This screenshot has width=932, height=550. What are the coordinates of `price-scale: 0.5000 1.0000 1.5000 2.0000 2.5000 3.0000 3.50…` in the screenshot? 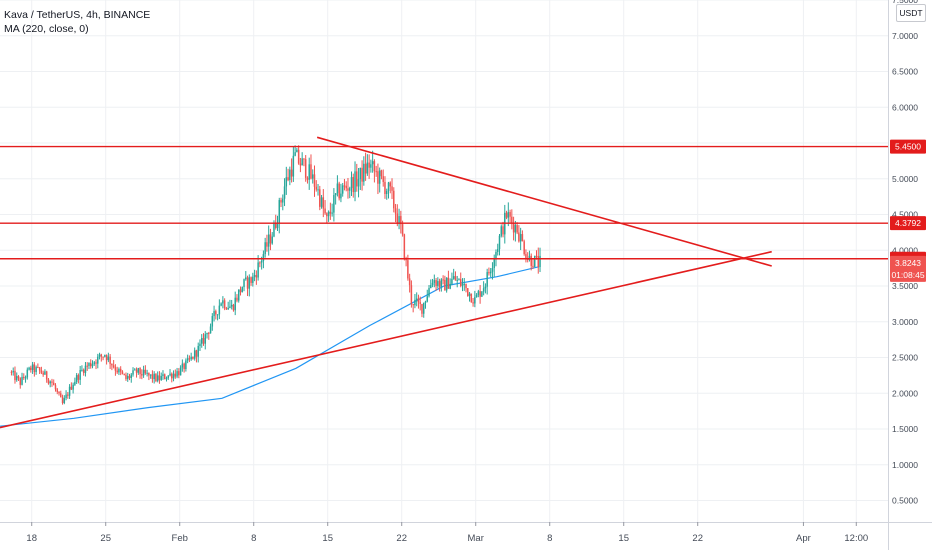 It's located at (903, 275).